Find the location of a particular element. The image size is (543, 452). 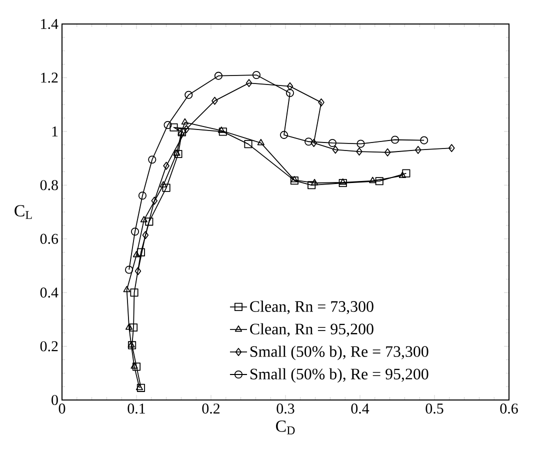

legend-label: Small (50% b), Re = 95,200 is located at coordinates (339, 375).